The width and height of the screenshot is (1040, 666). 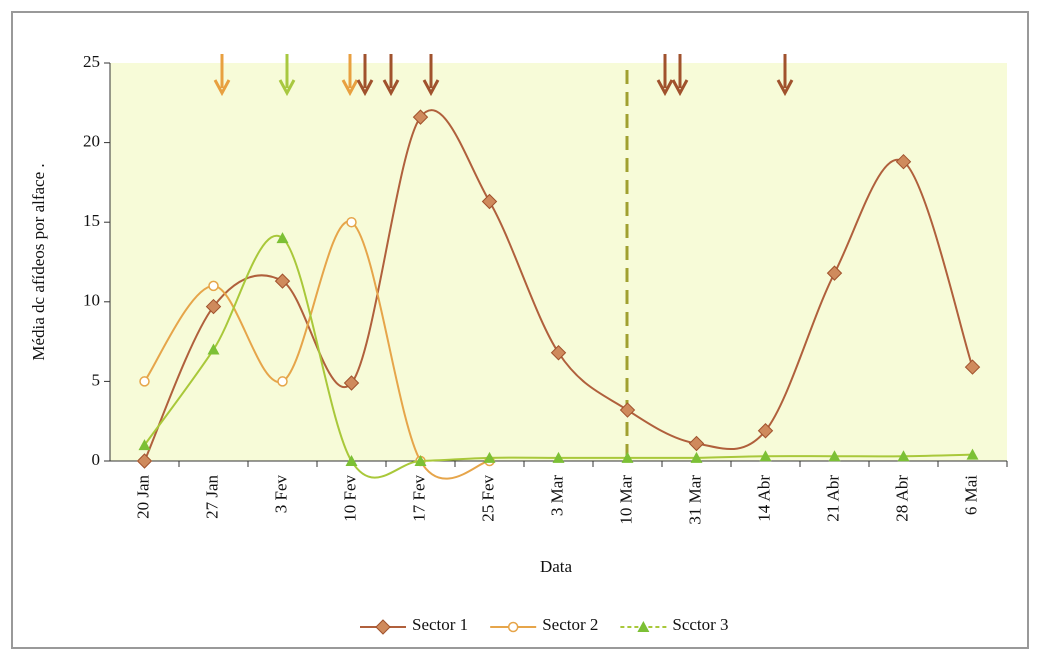 I want to click on legend-label: Sector 2, so click(x=570, y=624).